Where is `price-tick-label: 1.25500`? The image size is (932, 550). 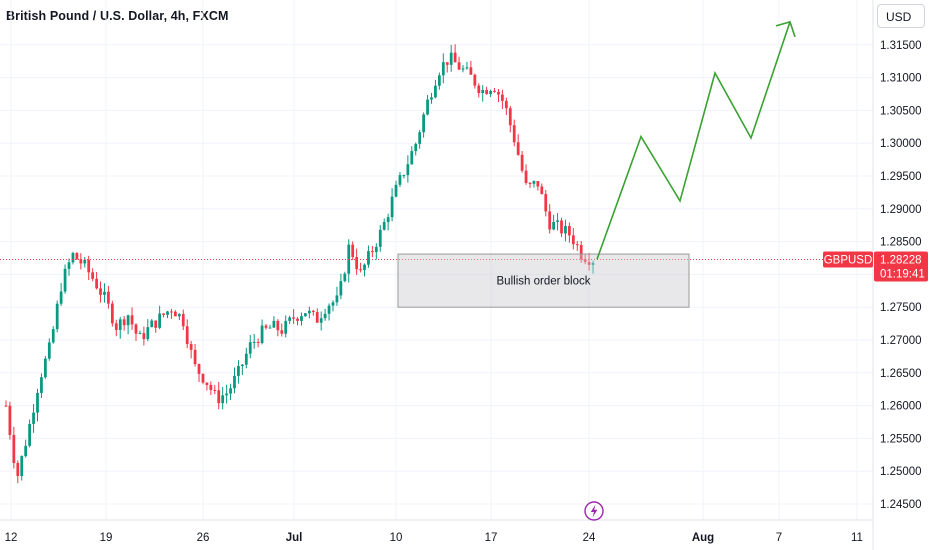 price-tick-label: 1.25500 is located at coordinates (901, 439).